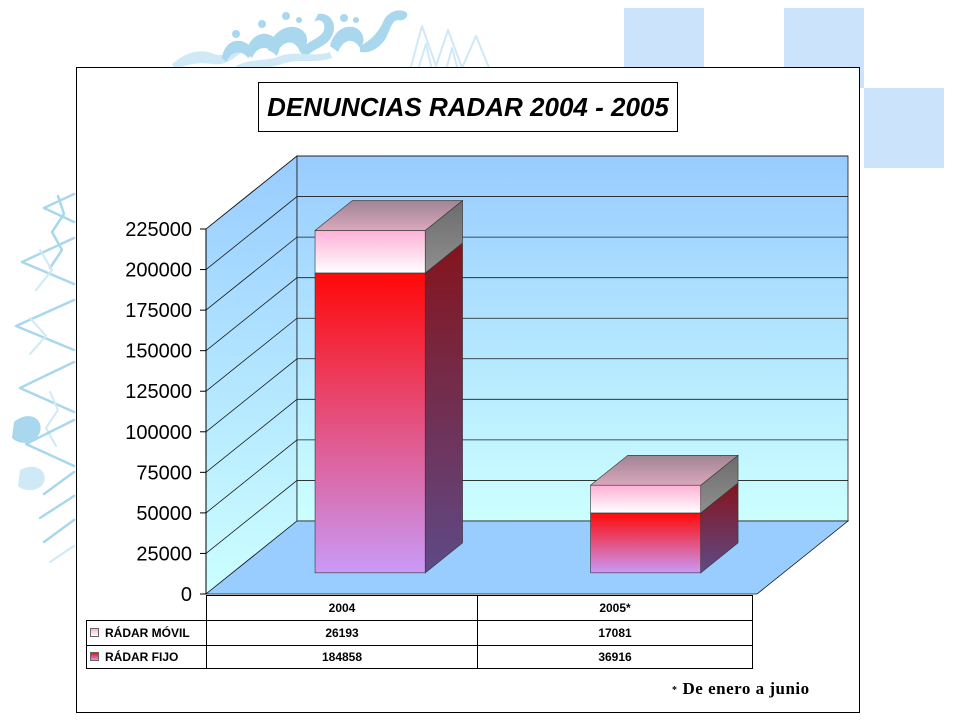  I want to click on legend-entry-radar-fijo: RÁDAR FIJO, so click(146, 657).